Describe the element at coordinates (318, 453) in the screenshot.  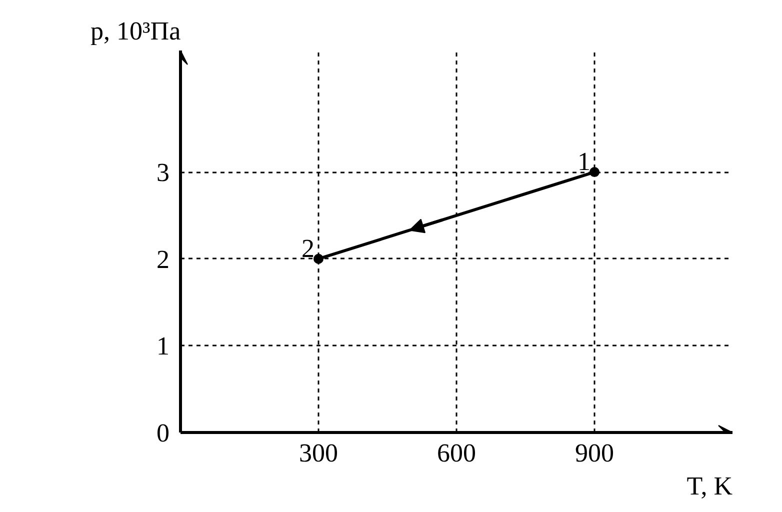
I see `x-tick-label: 300` at that location.